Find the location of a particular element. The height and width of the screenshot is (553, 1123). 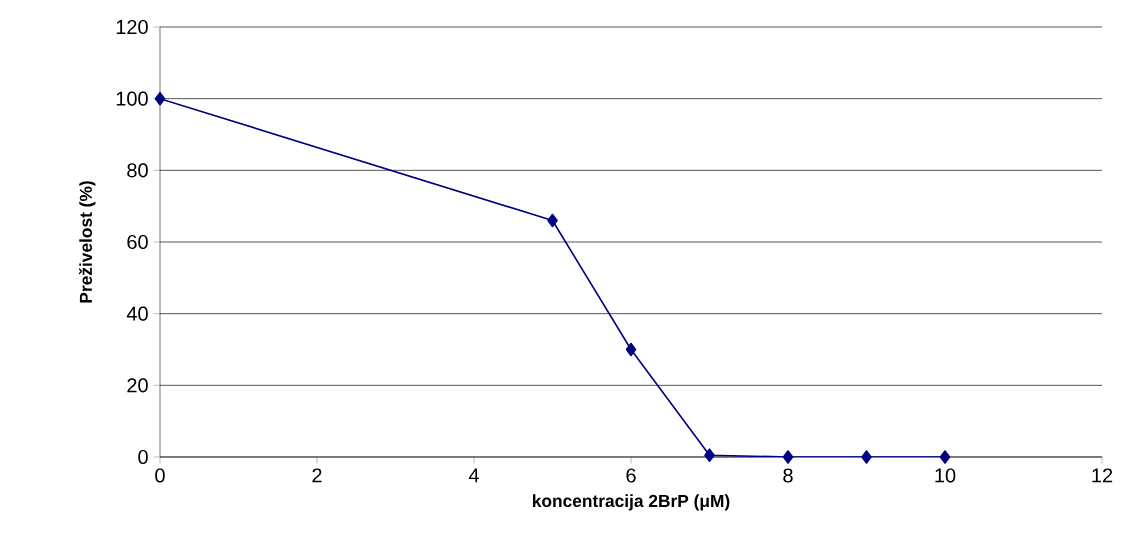

y-axis-title: Preživelost (%) is located at coordinates (87, 242).